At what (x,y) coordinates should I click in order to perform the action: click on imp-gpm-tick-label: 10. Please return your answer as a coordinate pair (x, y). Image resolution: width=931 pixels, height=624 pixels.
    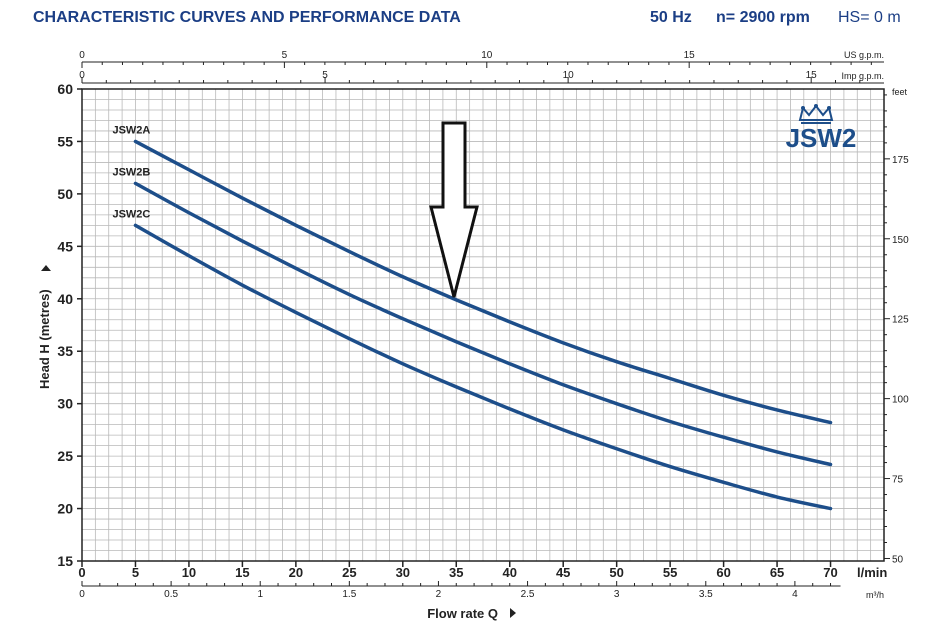
    Looking at the image, I should click on (569, 75).